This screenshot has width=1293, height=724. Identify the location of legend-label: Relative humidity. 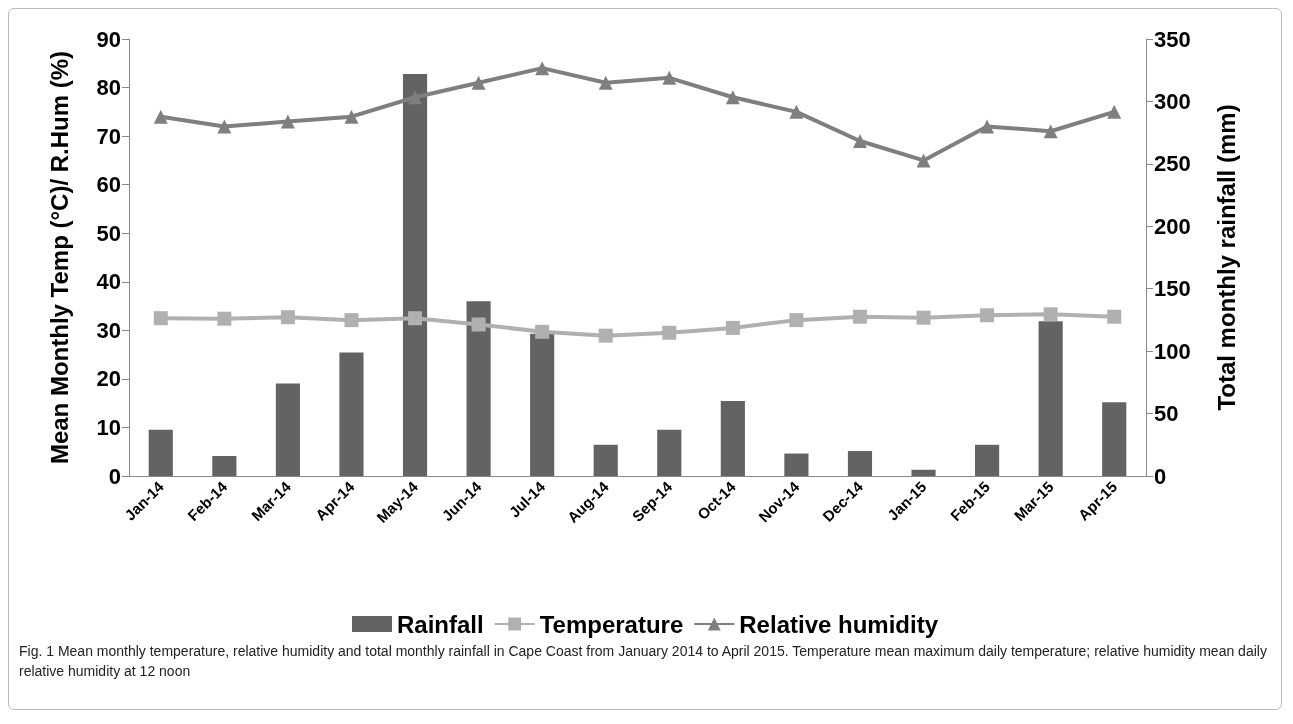
(839, 624).